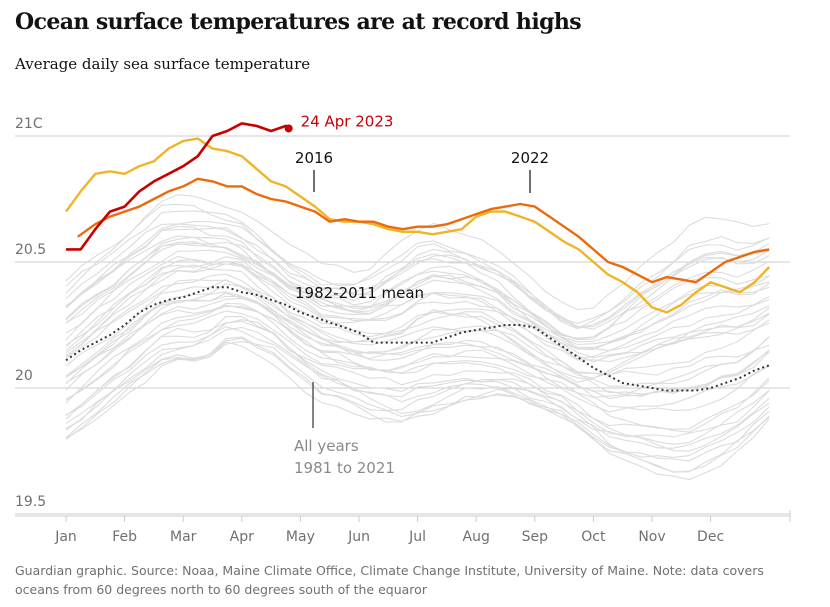 The height and width of the screenshot is (607, 830). Describe the element at coordinates (30, 250) in the screenshot. I see `y-tick-label: 20.5` at that location.